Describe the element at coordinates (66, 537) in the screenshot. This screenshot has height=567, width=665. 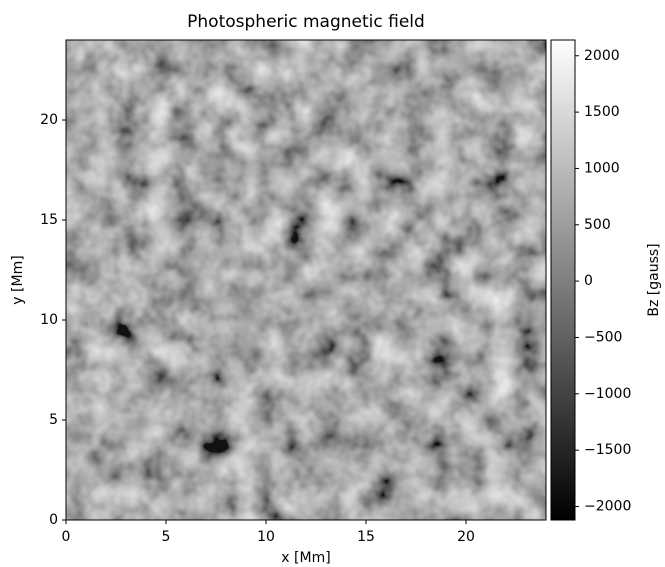
I see `x-tick-label: 0` at that location.